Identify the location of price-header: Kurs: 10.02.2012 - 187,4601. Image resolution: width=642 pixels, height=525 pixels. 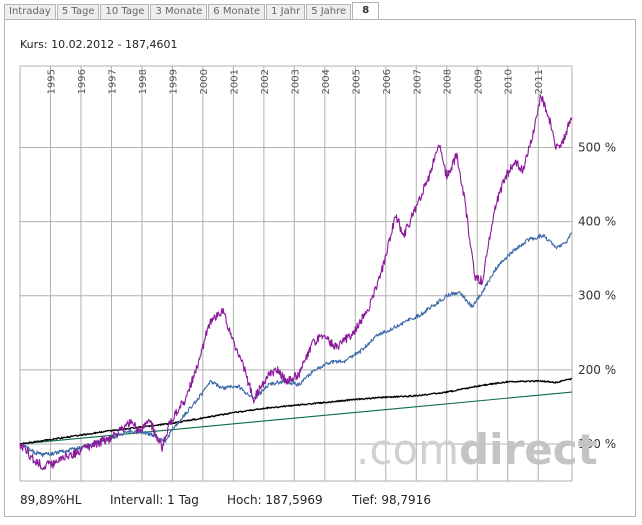
(99, 44).